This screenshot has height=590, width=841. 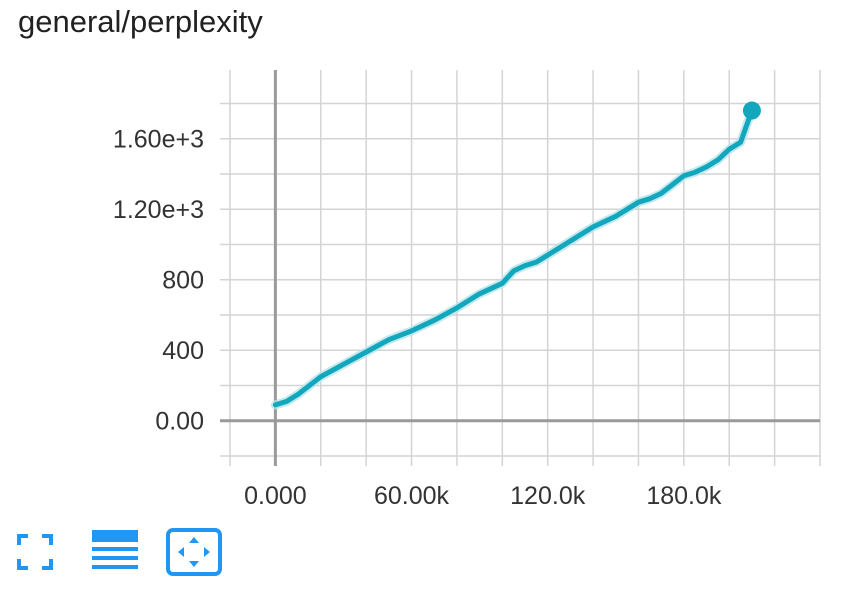 I want to click on y-tick-label: 1.60e+3, so click(x=158, y=140).